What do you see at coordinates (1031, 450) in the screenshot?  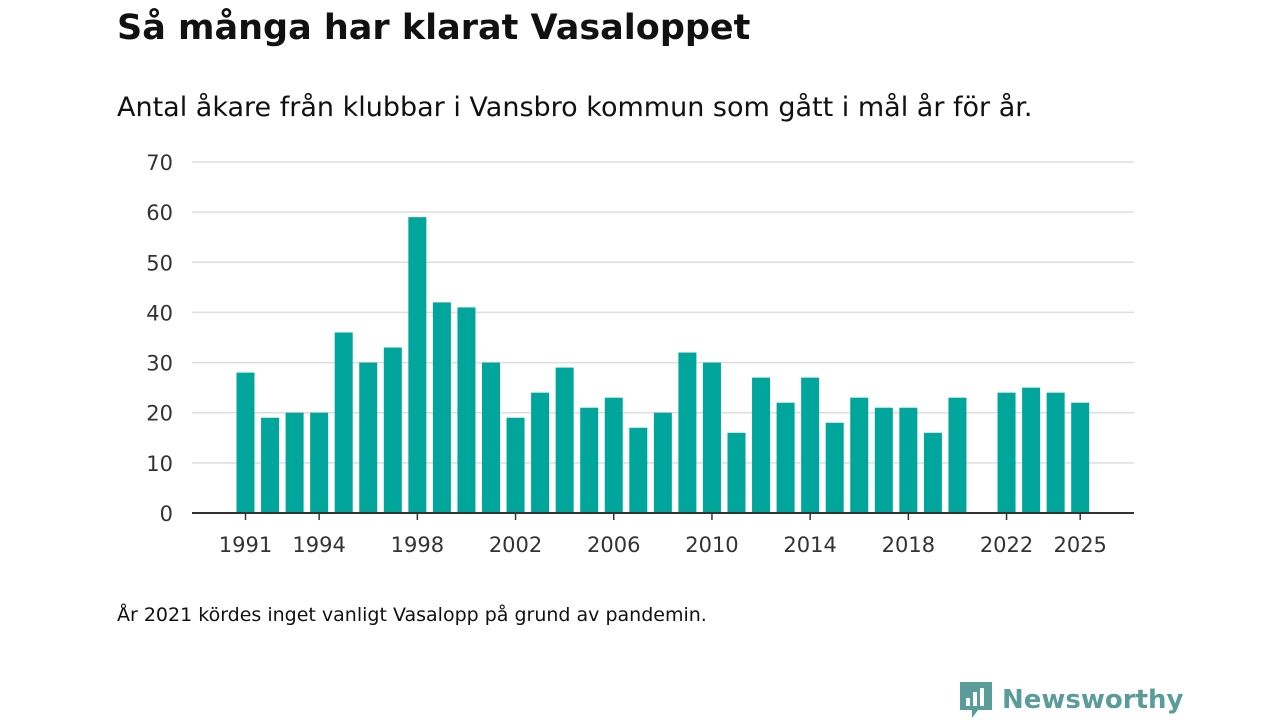 I see `bar-2023` at bounding box center [1031, 450].